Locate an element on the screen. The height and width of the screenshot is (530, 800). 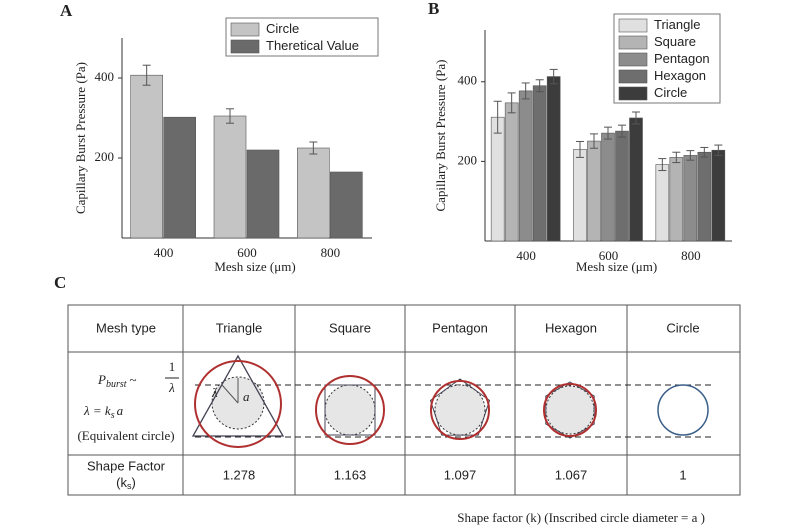
circle-shape is located at coordinates (683, 410).